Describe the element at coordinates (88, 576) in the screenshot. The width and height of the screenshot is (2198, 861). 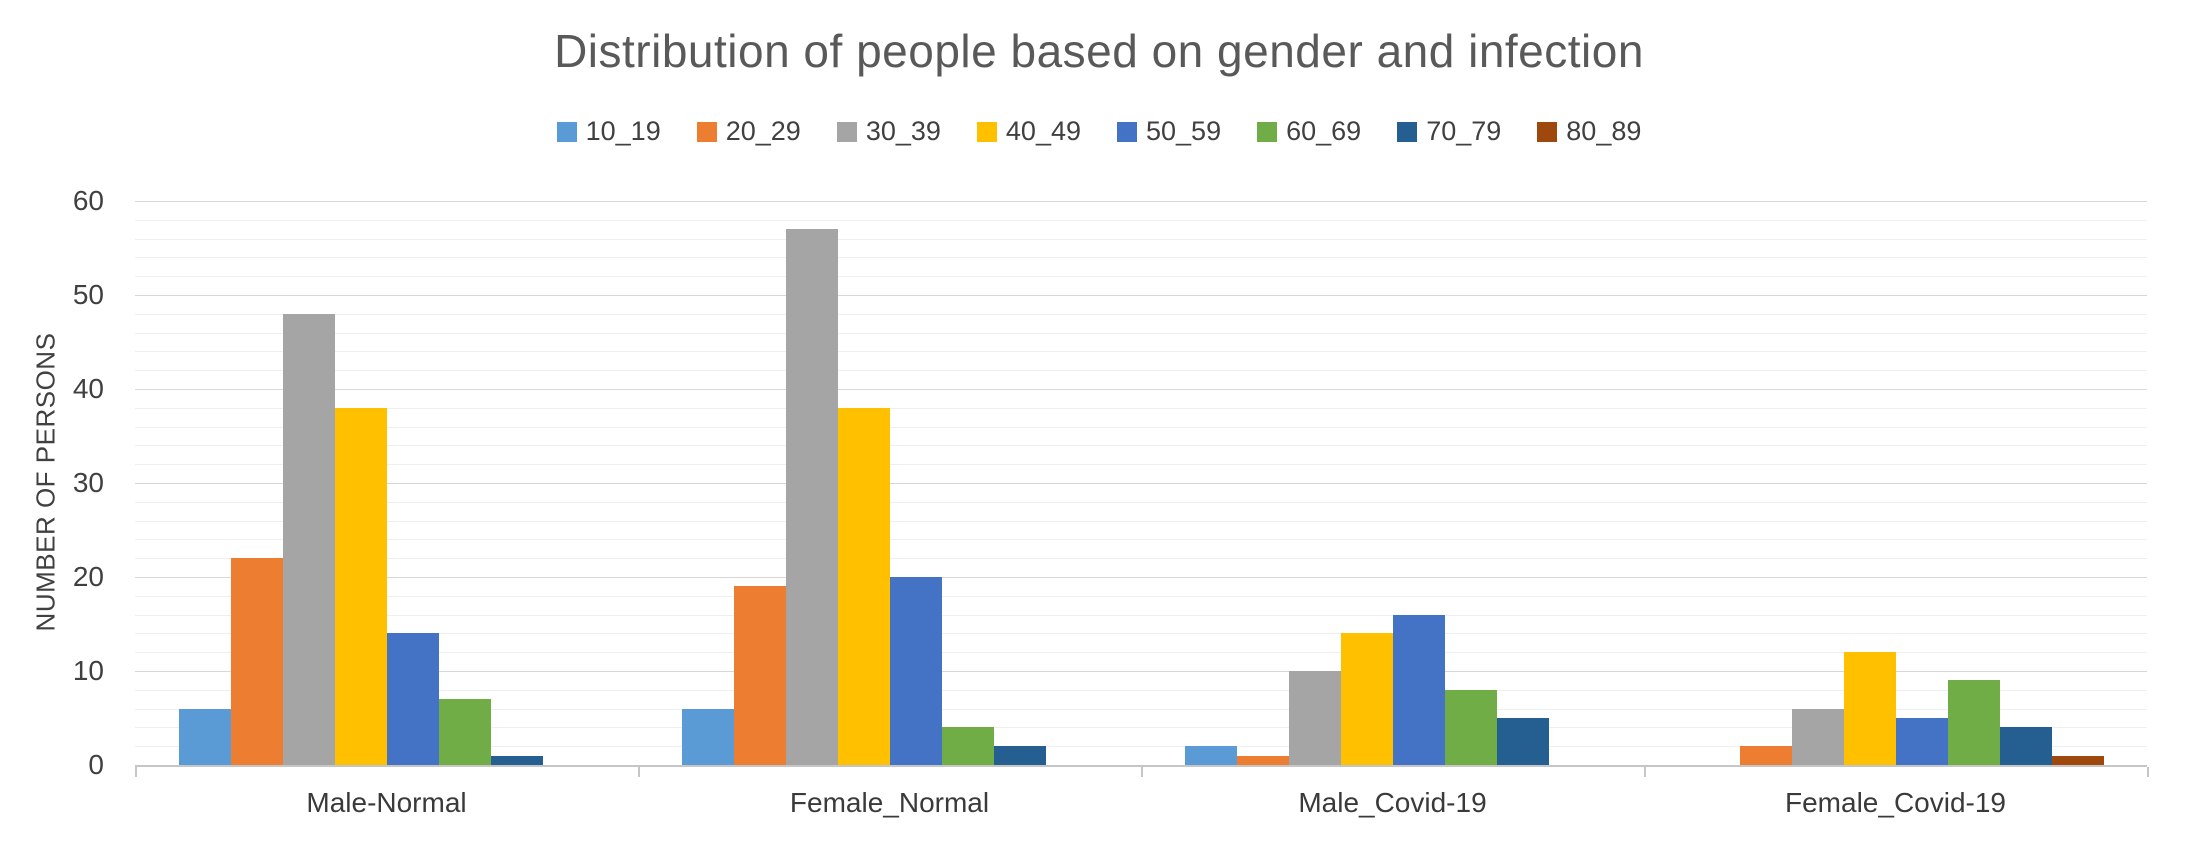
I see `y-axis-tick-label: 20` at that location.